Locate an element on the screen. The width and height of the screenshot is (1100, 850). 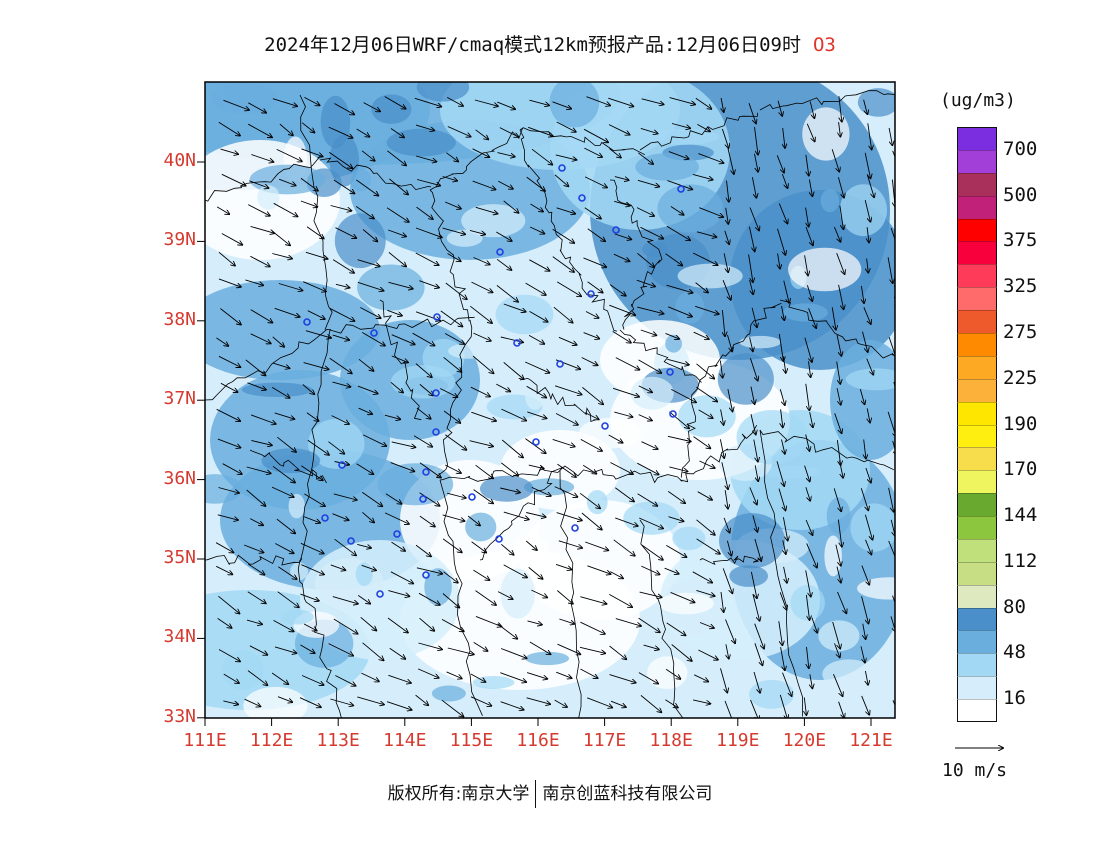
longitude-label: 117E is located at coordinates (604, 740).